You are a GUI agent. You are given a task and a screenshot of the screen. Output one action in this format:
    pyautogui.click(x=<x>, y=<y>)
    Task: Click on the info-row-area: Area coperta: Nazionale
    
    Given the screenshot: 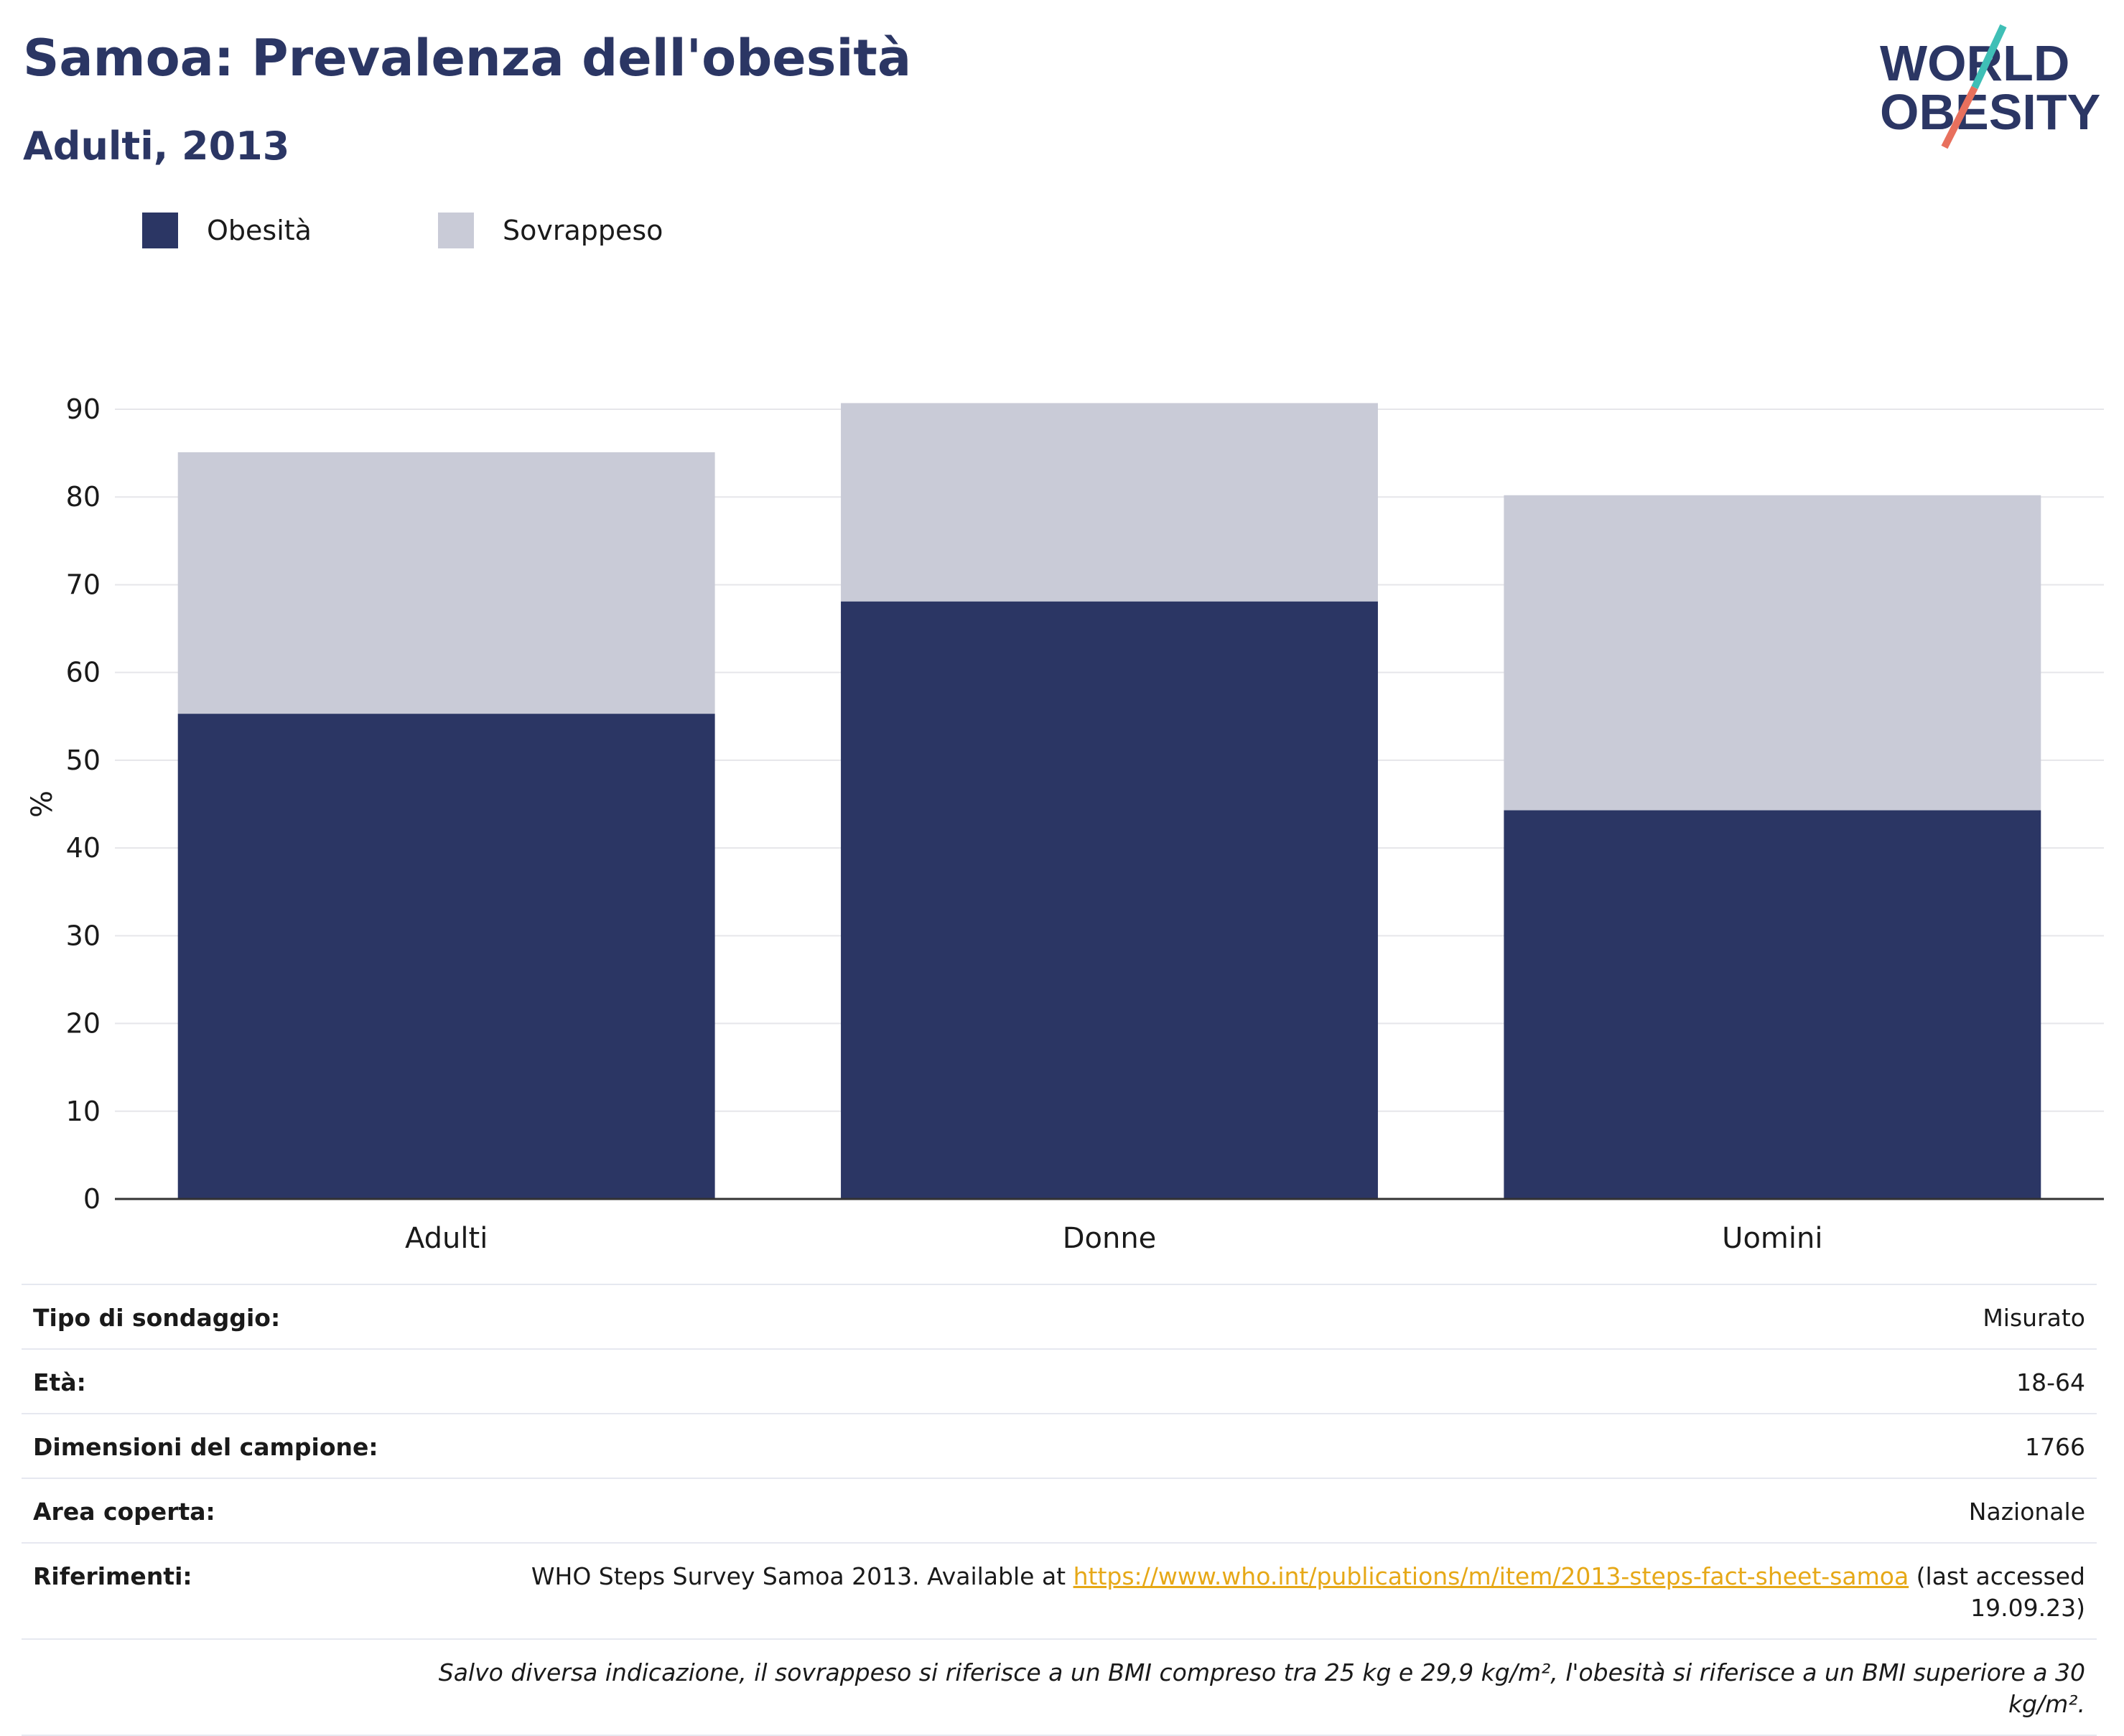 What is the action you would take?
    pyautogui.click(x=1059, y=1510)
    